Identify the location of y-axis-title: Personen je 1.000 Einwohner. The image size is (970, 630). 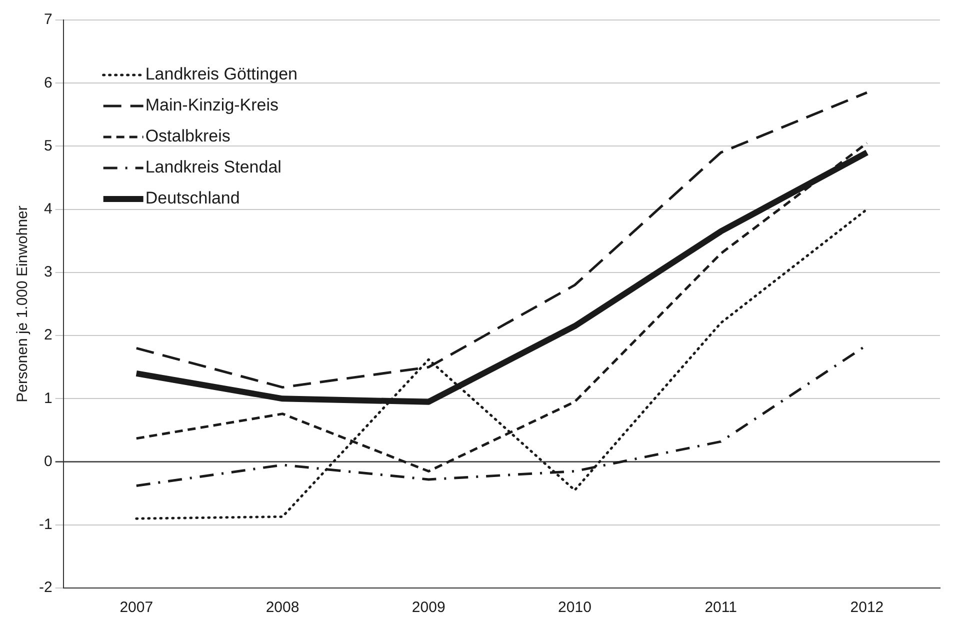
(23, 304).